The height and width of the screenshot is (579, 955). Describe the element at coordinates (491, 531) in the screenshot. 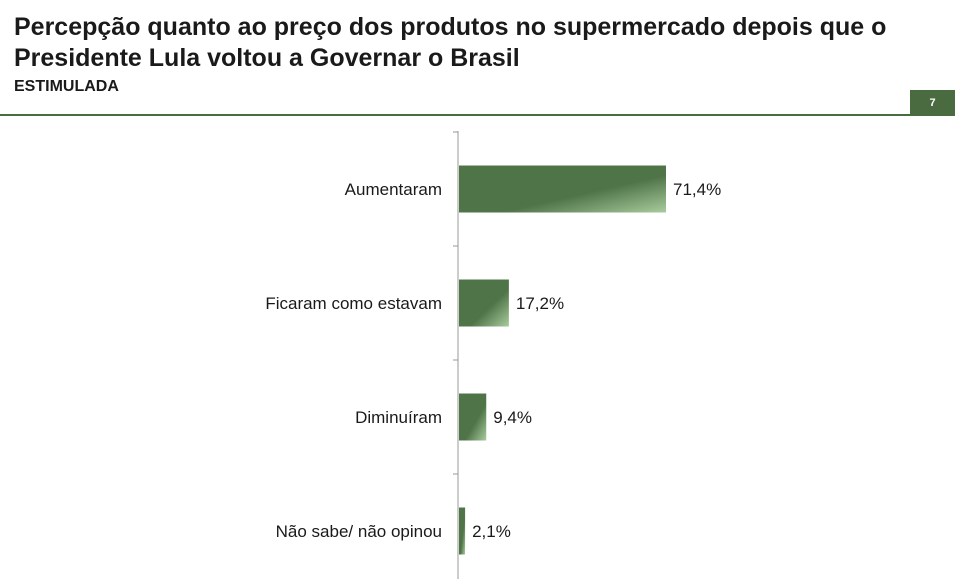

I see `data-label: 2,1%` at that location.